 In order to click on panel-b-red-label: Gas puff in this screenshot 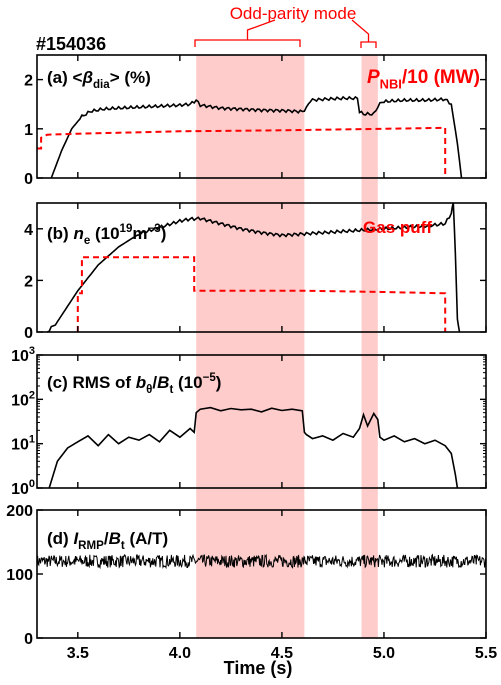, I will do `click(397, 227)`.